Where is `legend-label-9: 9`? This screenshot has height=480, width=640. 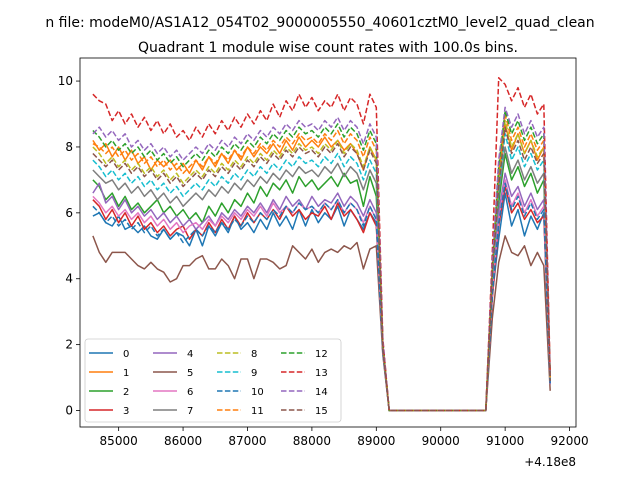
legend-label-9: 9 is located at coordinates (254, 373).